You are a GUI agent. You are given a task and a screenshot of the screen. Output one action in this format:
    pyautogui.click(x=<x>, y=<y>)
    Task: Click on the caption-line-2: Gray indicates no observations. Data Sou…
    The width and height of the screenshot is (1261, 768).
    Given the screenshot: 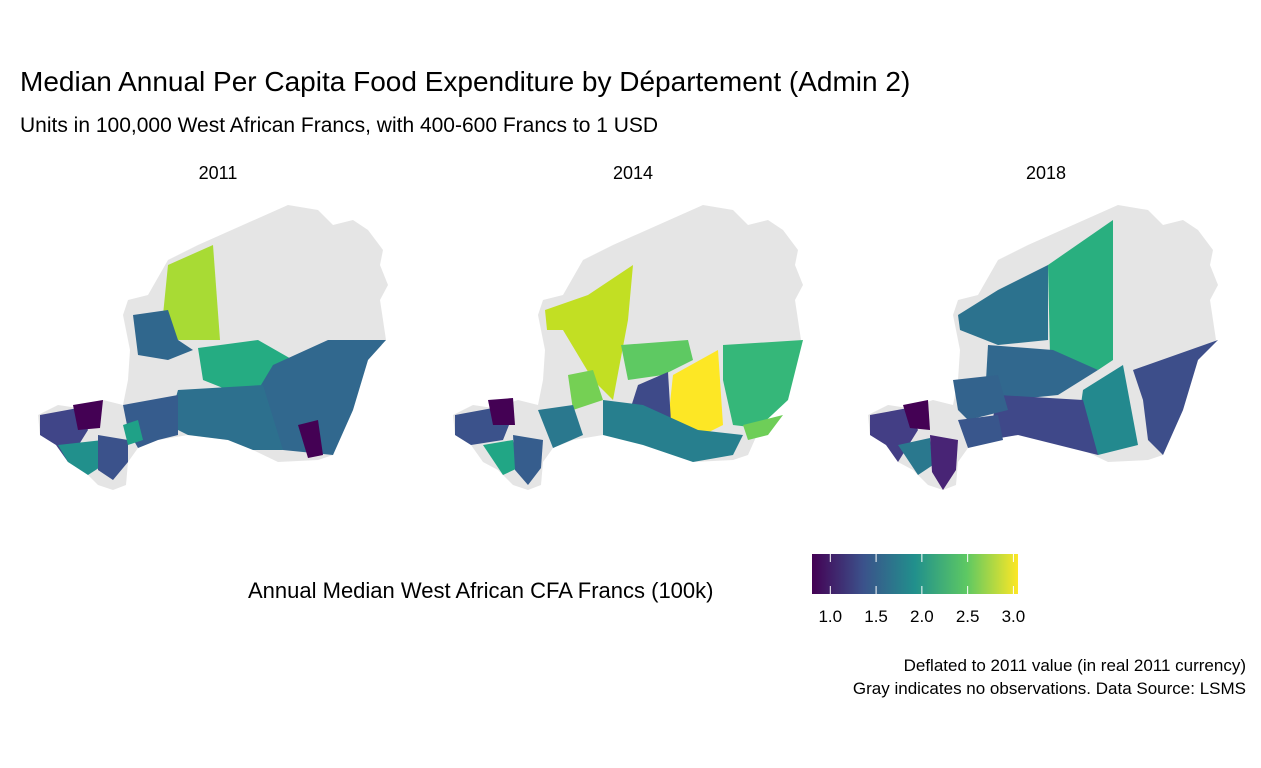 What is the action you would take?
    pyautogui.click(x=1049, y=688)
    